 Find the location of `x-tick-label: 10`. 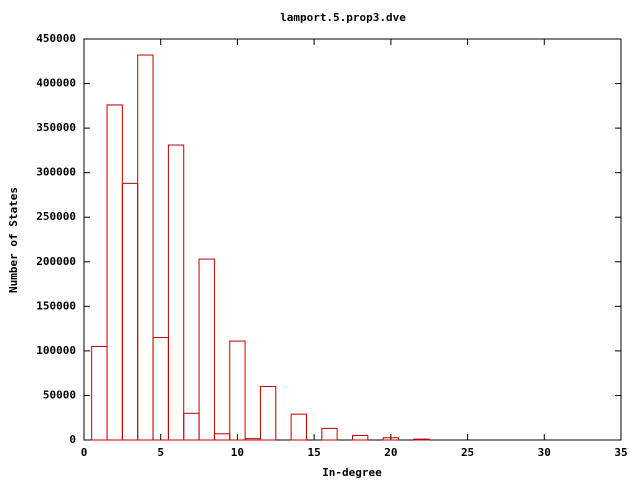

x-tick-label: 10 is located at coordinates (237, 452).